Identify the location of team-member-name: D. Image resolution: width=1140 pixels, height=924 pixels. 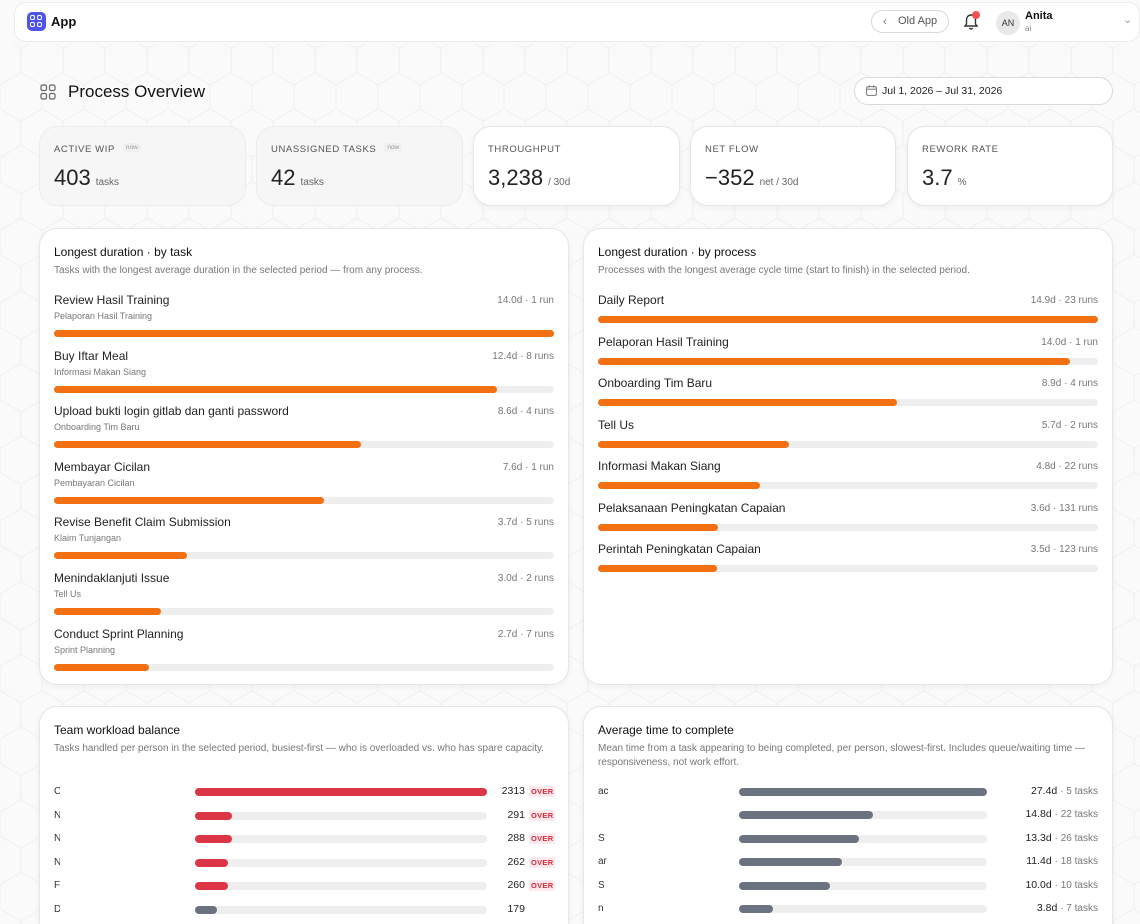
(57, 909).